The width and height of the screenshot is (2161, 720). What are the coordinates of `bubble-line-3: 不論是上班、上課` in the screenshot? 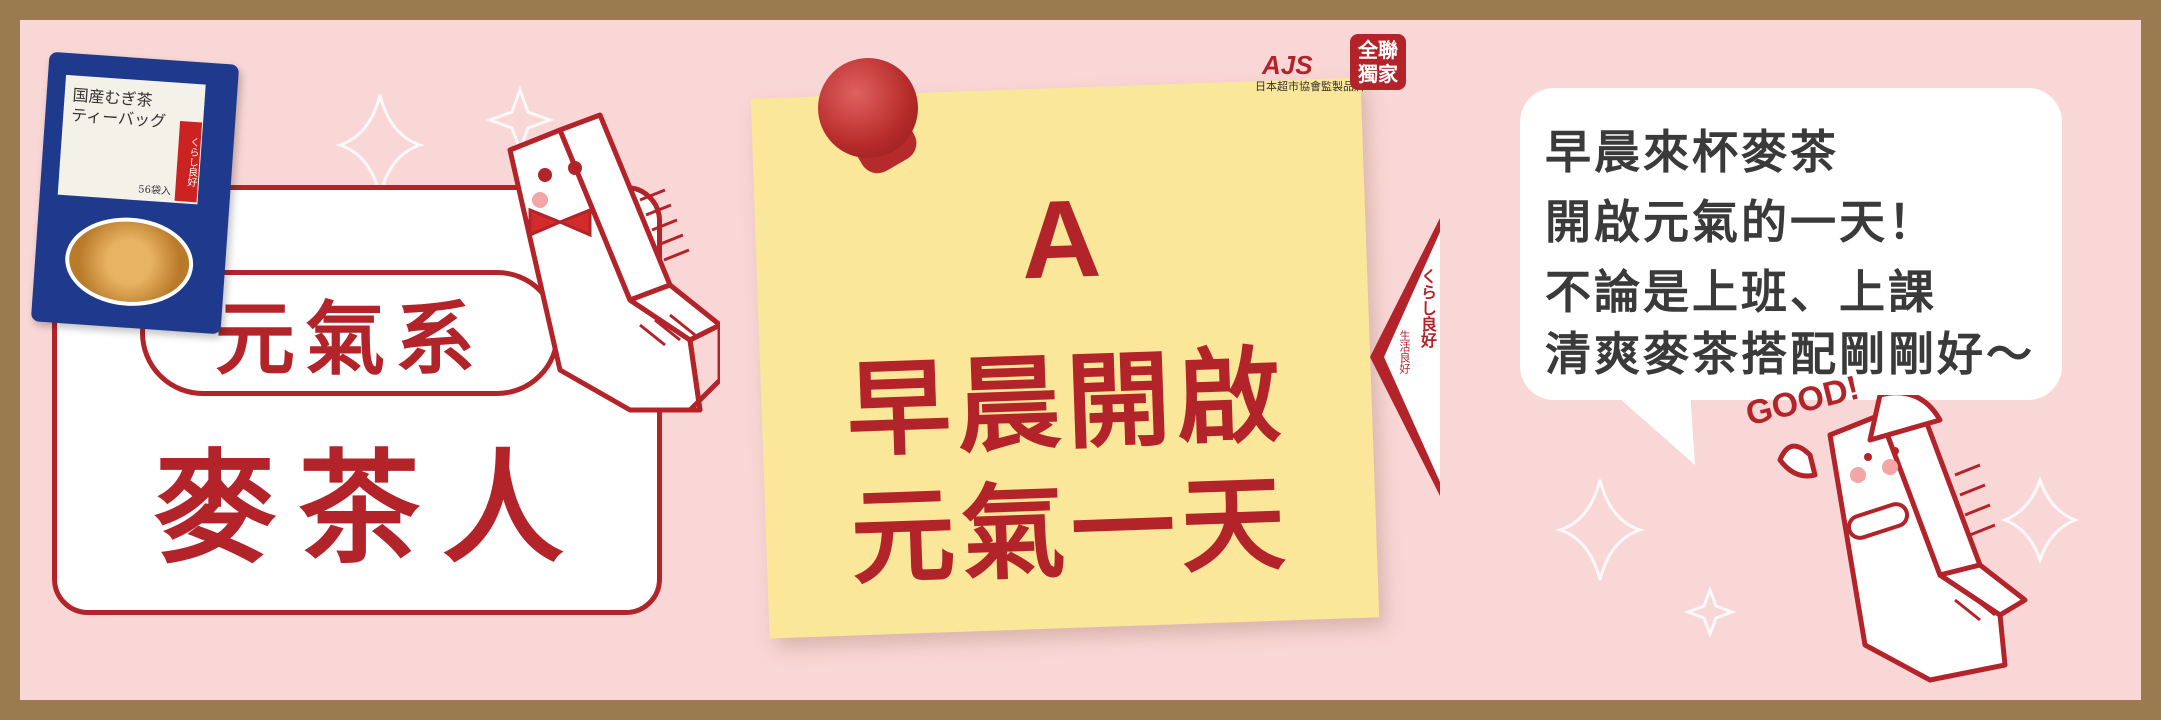 It's located at (1741, 292).